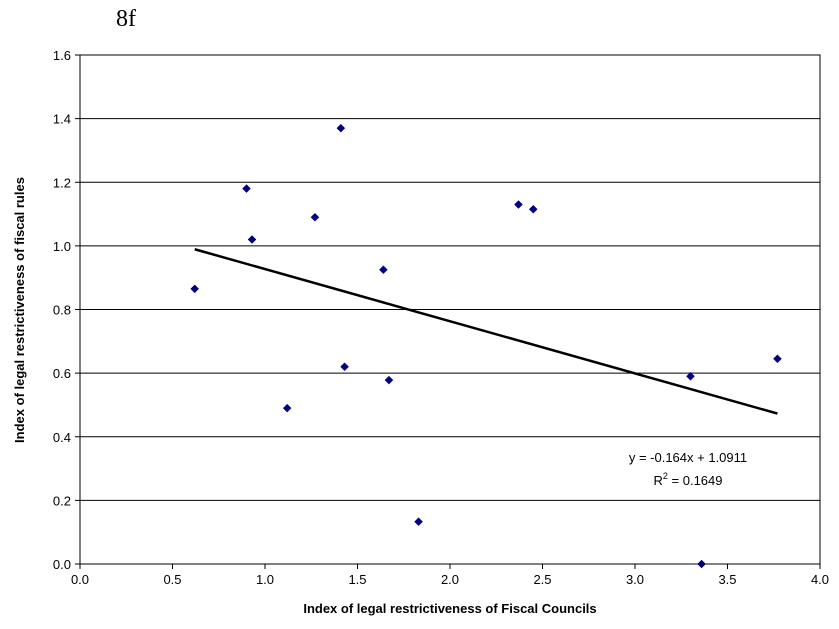 The image size is (839, 629). Describe the element at coordinates (126, 19) in the screenshot. I see `figure-label: 8f` at that location.